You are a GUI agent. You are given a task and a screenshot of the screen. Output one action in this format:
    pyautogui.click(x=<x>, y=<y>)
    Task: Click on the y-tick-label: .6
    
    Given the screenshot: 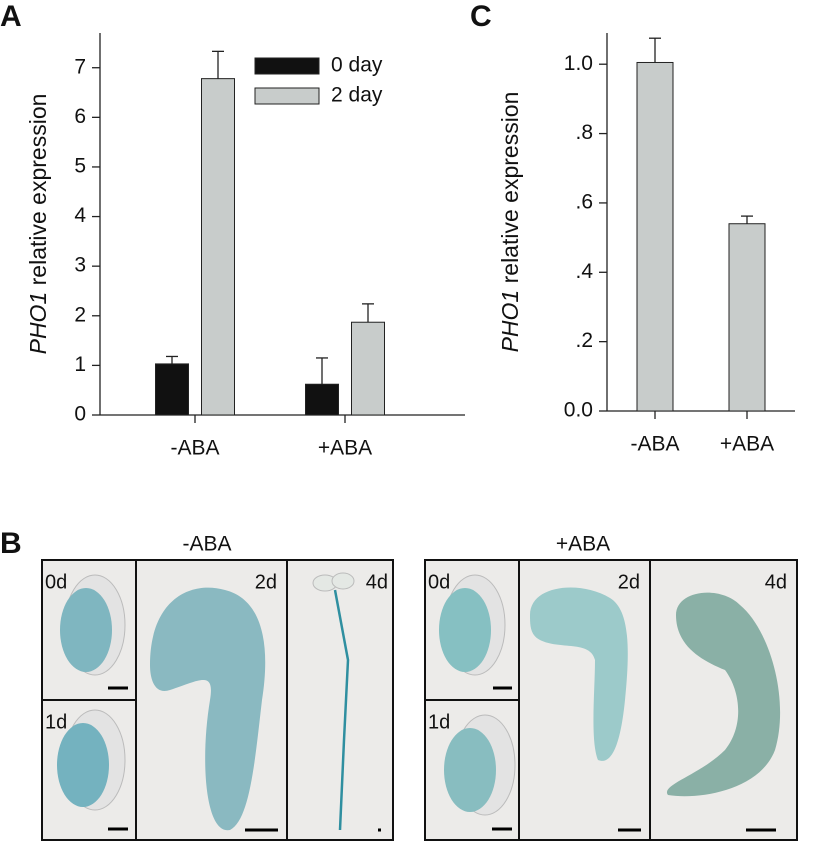 What is the action you would take?
    pyautogui.click(x=584, y=201)
    